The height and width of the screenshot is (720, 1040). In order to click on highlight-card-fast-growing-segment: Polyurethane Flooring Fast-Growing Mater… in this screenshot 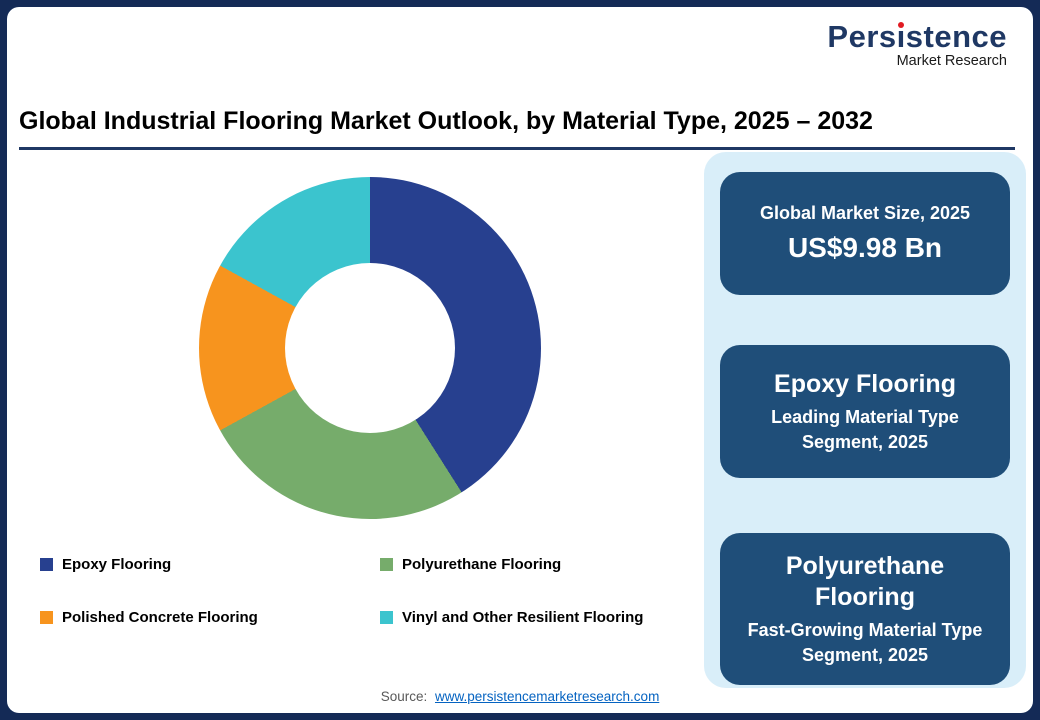, I will do `click(865, 609)`.